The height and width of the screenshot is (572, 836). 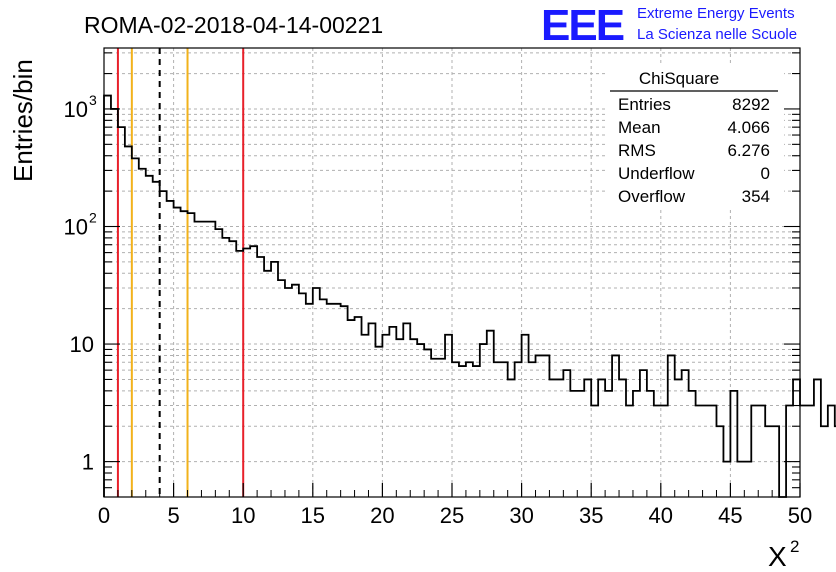 I want to click on x-tick-label: 15, so click(x=313, y=515).